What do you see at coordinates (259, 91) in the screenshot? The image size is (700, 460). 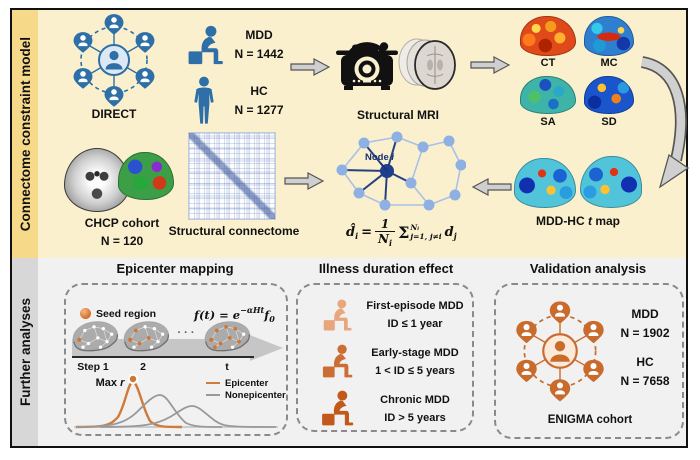 I see `hc-name: HC` at bounding box center [259, 91].